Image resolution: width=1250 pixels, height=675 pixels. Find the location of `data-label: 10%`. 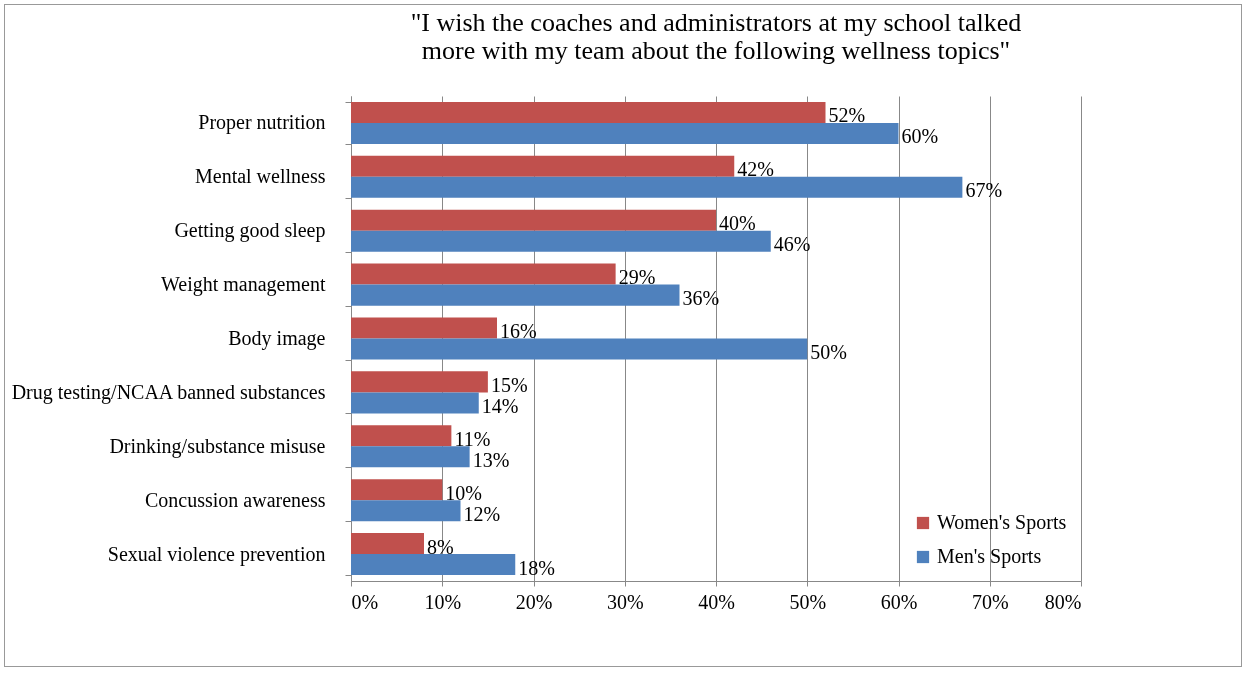

data-label: 10% is located at coordinates (463, 492).